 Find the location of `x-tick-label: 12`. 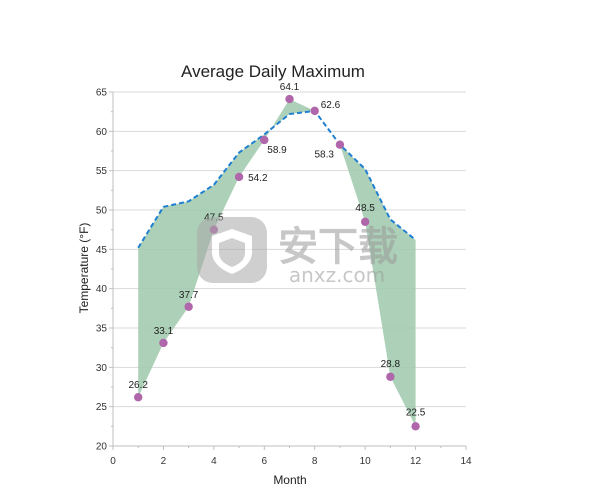

x-tick-label: 12 is located at coordinates (416, 461).